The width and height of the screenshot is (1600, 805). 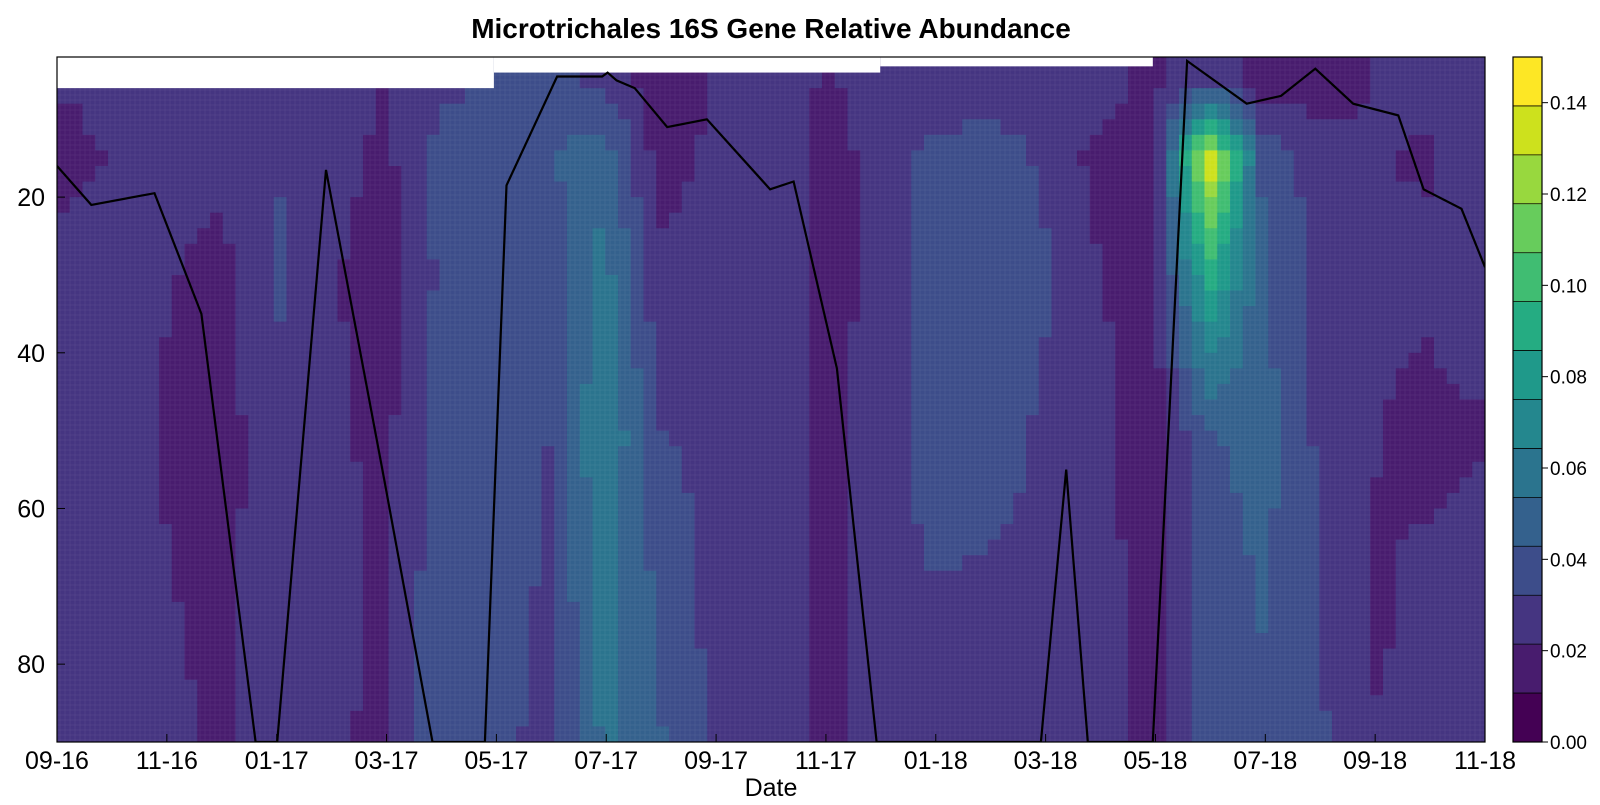 What do you see at coordinates (167, 761) in the screenshot?
I see `x-tick-label: 11-16` at bounding box center [167, 761].